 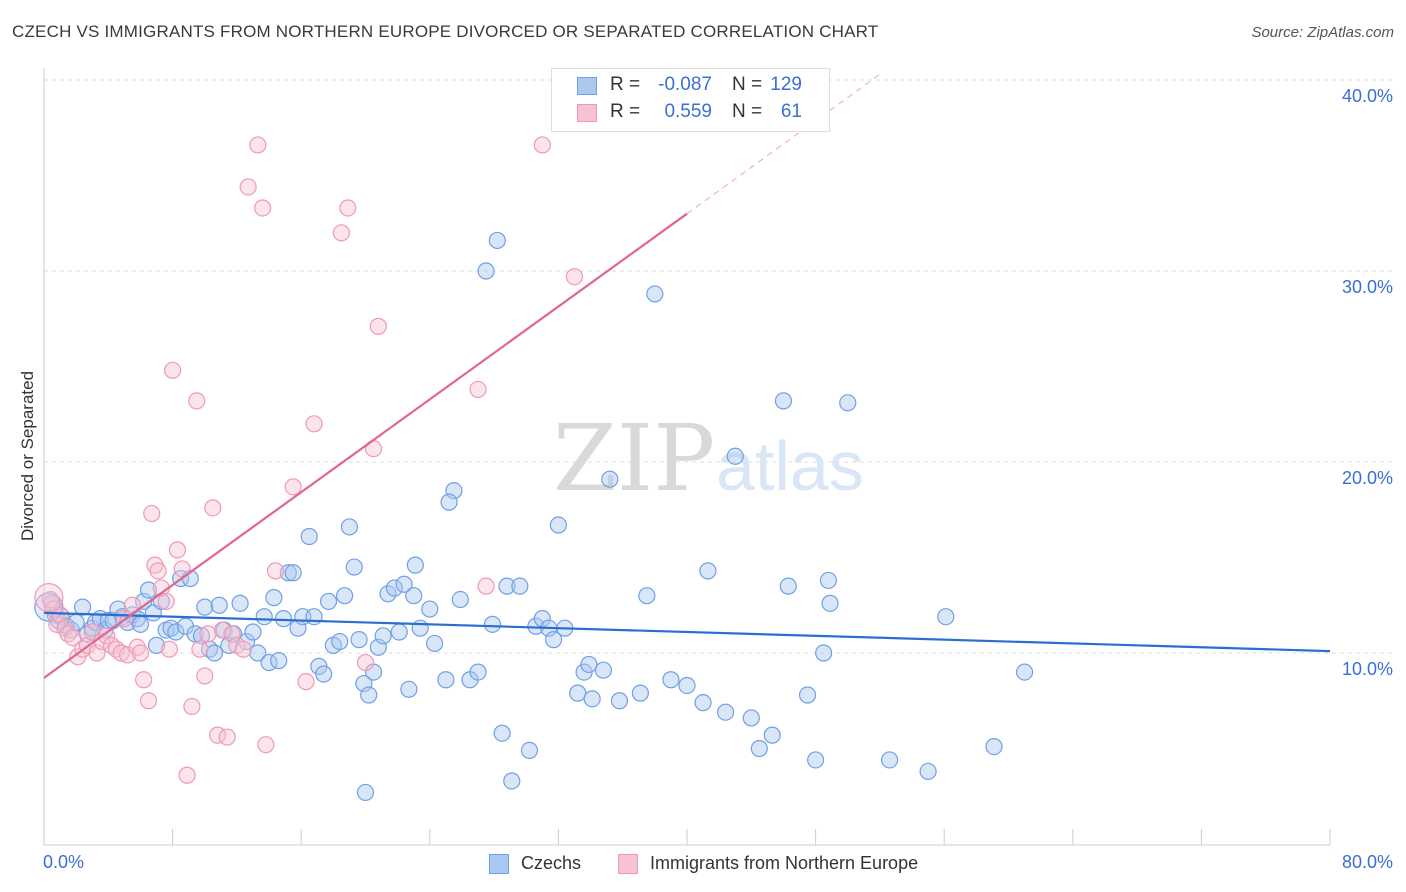 What do you see at coordinates (499, 864) in the screenshot?
I see `bottom-swatch-czechs` at bounding box center [499, 864].